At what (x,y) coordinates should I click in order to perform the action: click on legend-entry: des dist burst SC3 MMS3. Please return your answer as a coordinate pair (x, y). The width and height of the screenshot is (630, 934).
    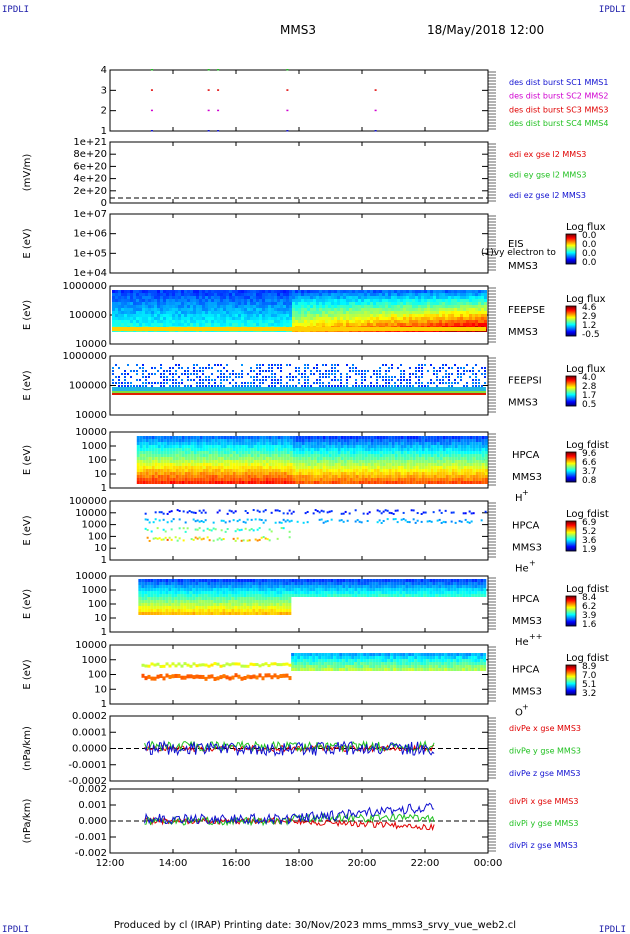
    Looking at the image, I should click on (558, 109).